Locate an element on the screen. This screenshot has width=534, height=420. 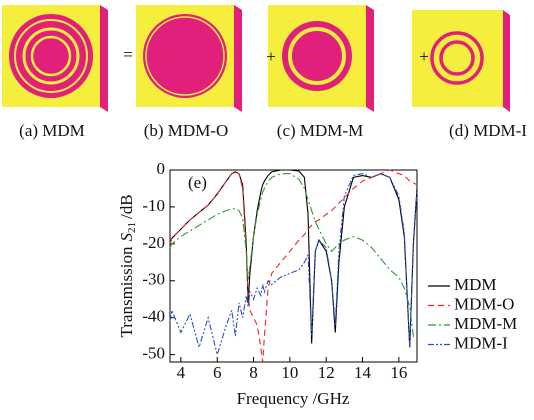
y-tick-label: -20 is located at coordinates (153, 242).